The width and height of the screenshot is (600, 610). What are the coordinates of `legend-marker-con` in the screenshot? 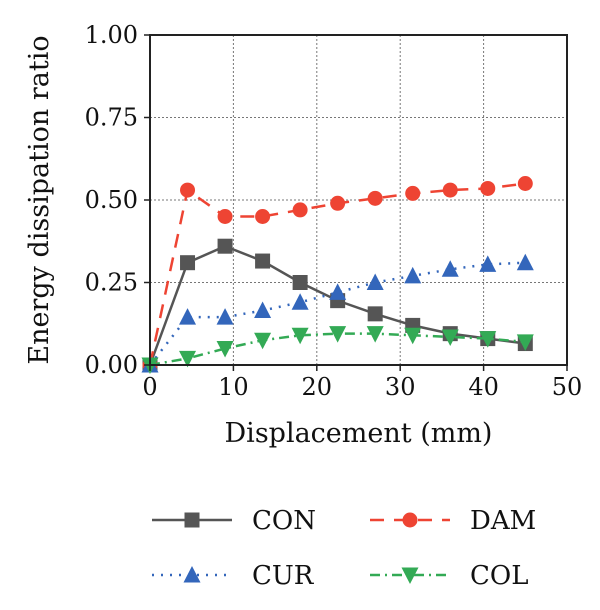 It's located at (192, 520).